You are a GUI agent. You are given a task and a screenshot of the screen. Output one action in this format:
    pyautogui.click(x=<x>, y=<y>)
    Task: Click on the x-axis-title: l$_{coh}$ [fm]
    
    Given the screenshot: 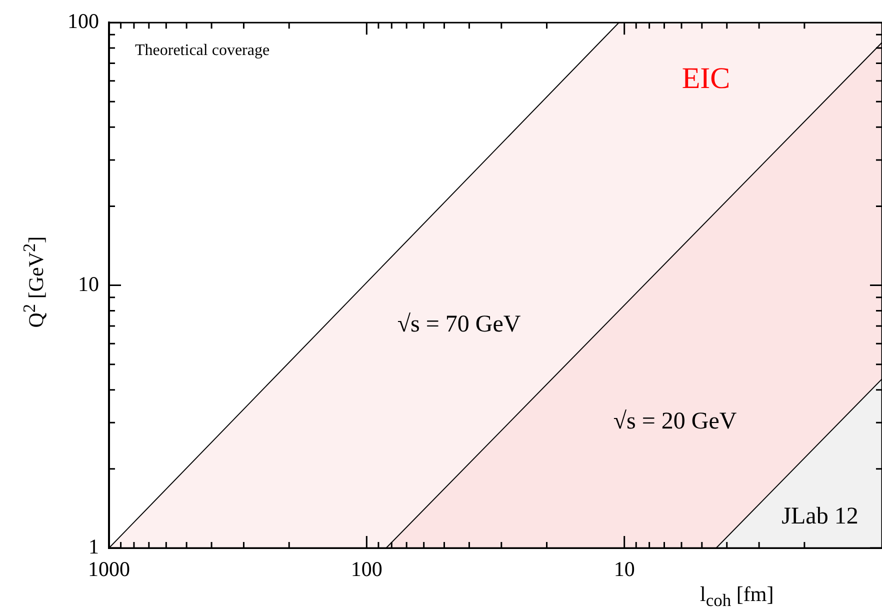 What is the action you would take?
    pyautogui.click(x=737, y=597)
    